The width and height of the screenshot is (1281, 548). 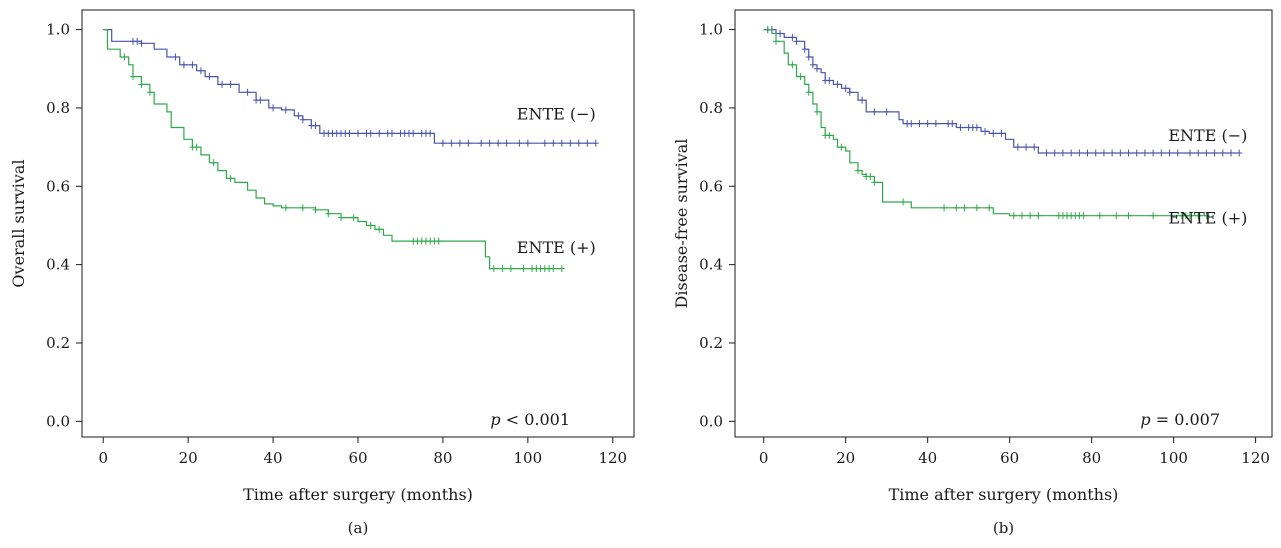 I want to click on y-axis-label: Overall survival, so click(x=18, y=223).